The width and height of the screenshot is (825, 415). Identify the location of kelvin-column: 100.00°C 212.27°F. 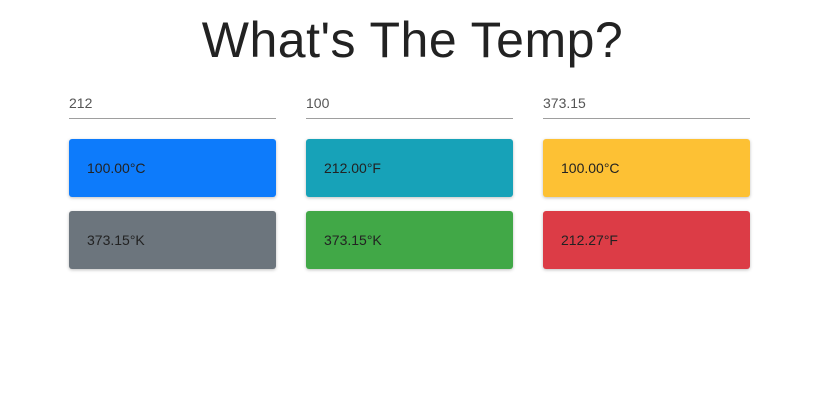
(646, 175).